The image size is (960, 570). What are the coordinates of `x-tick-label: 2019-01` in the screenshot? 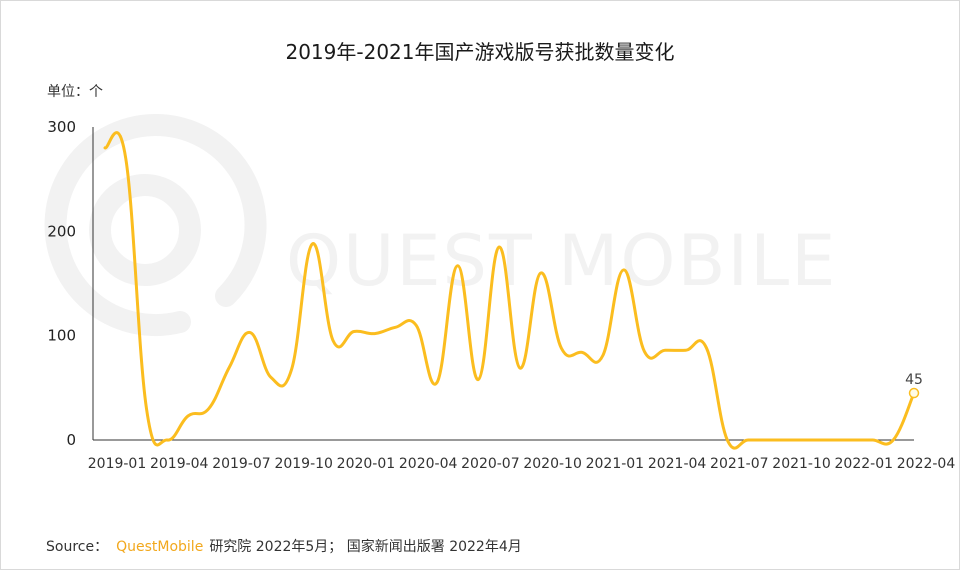 It's located at (117, 464).